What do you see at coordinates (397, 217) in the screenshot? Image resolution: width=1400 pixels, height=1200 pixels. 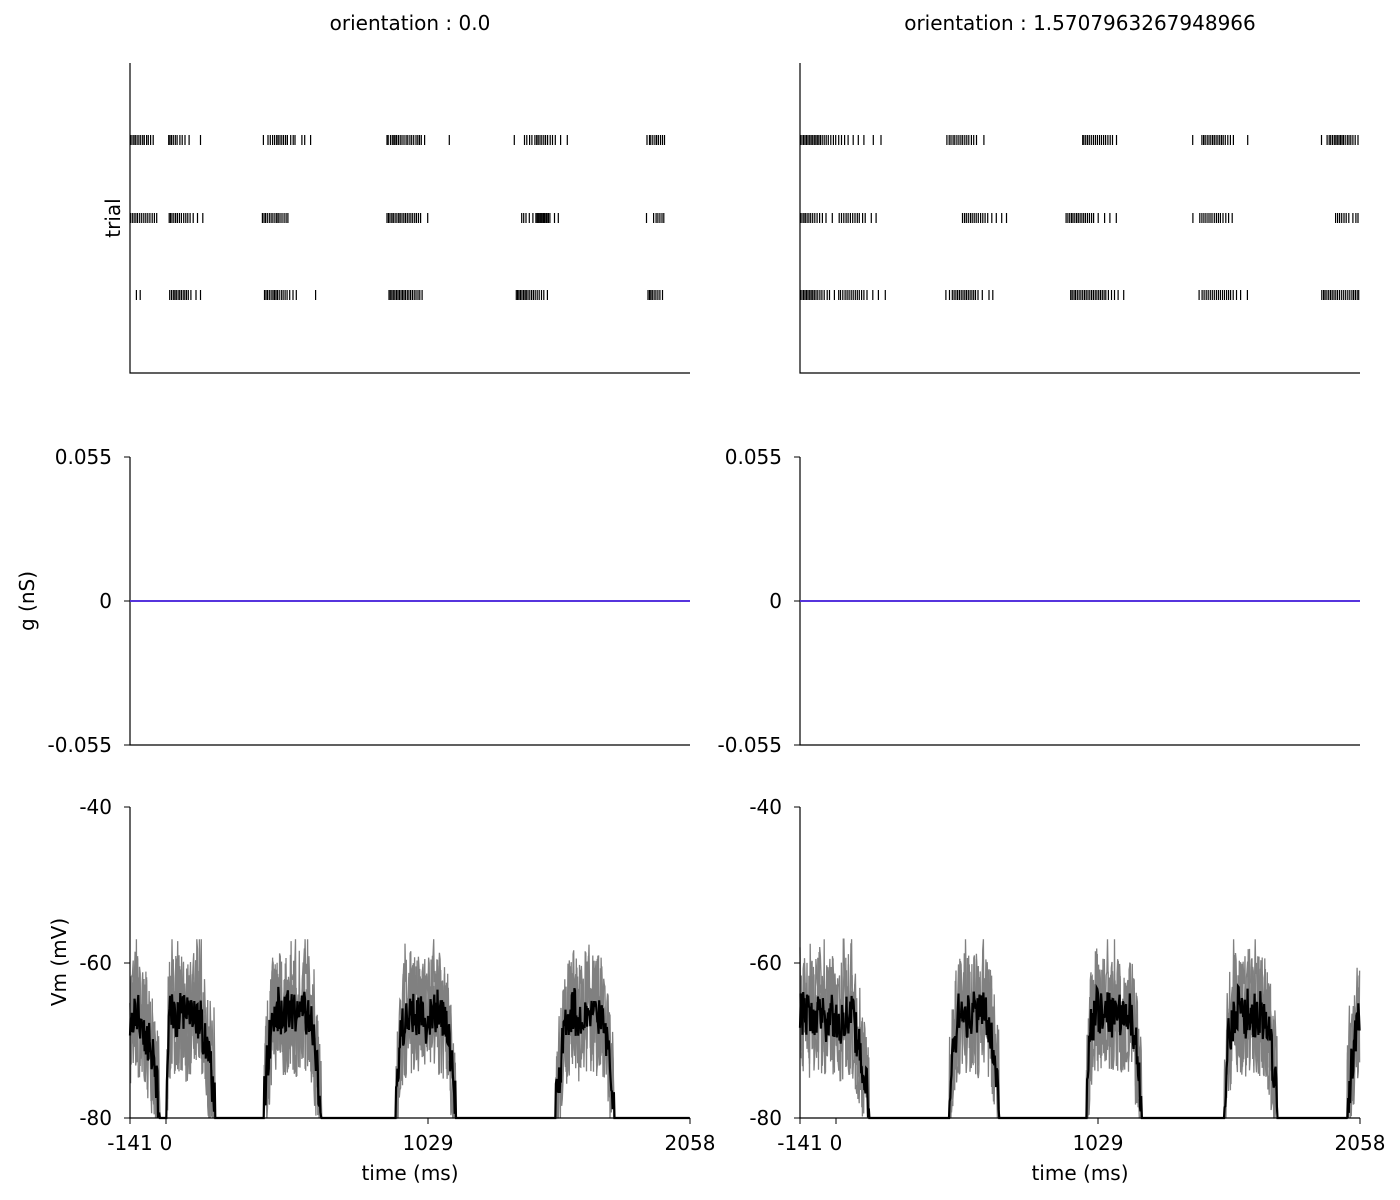 I see `raster-spikes-left` at bounding box center [397, 217].